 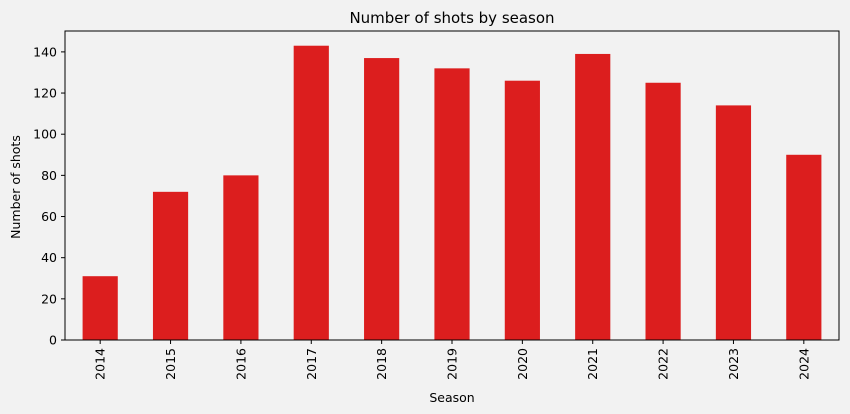 I want to click on bar-2014, so click(x=100, y=308).